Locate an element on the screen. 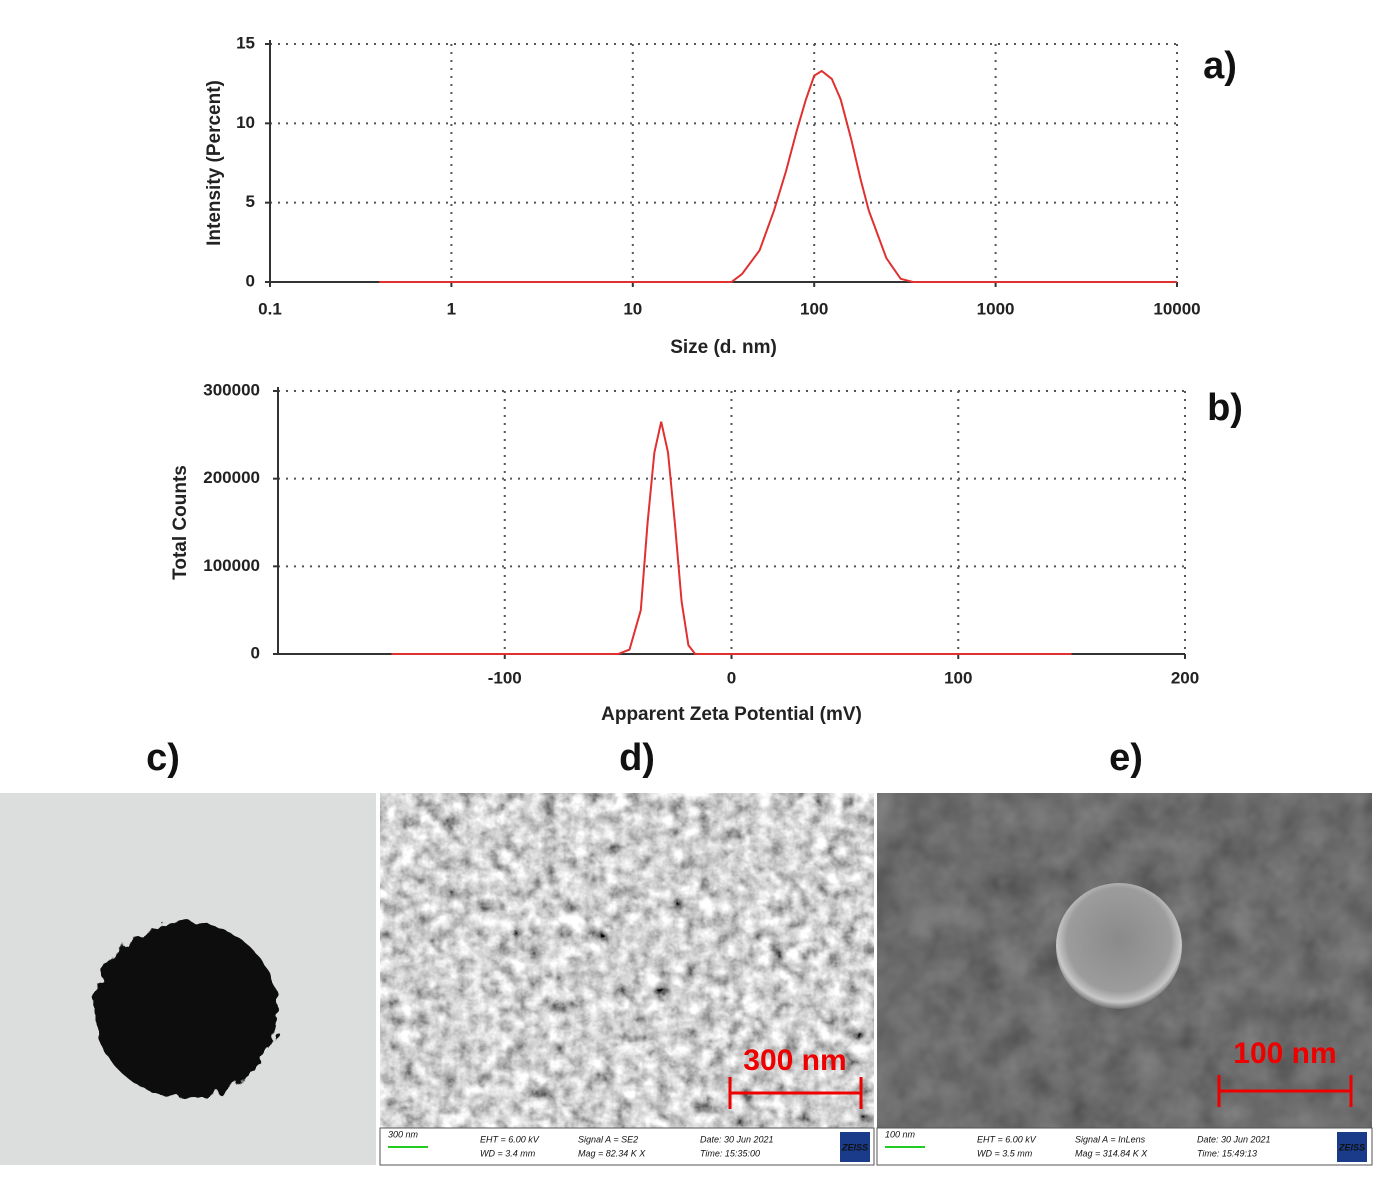 Image resolution: width=1381 pixels, height=1181 pixels. panel-label: d) is located at coordinates (637, 758).